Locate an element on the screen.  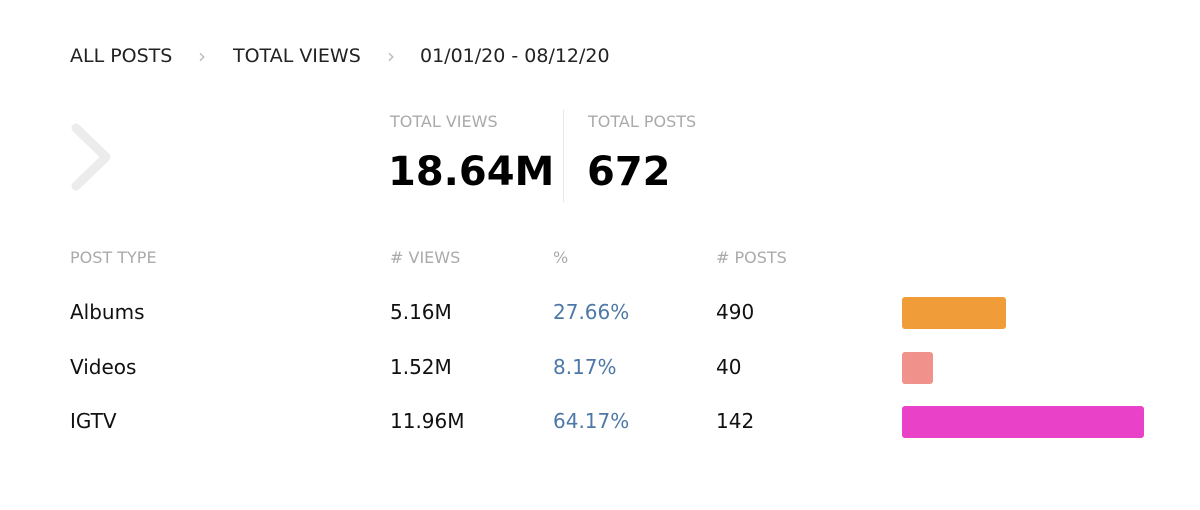
post-type: Videos is located at coordinates (103, 367).